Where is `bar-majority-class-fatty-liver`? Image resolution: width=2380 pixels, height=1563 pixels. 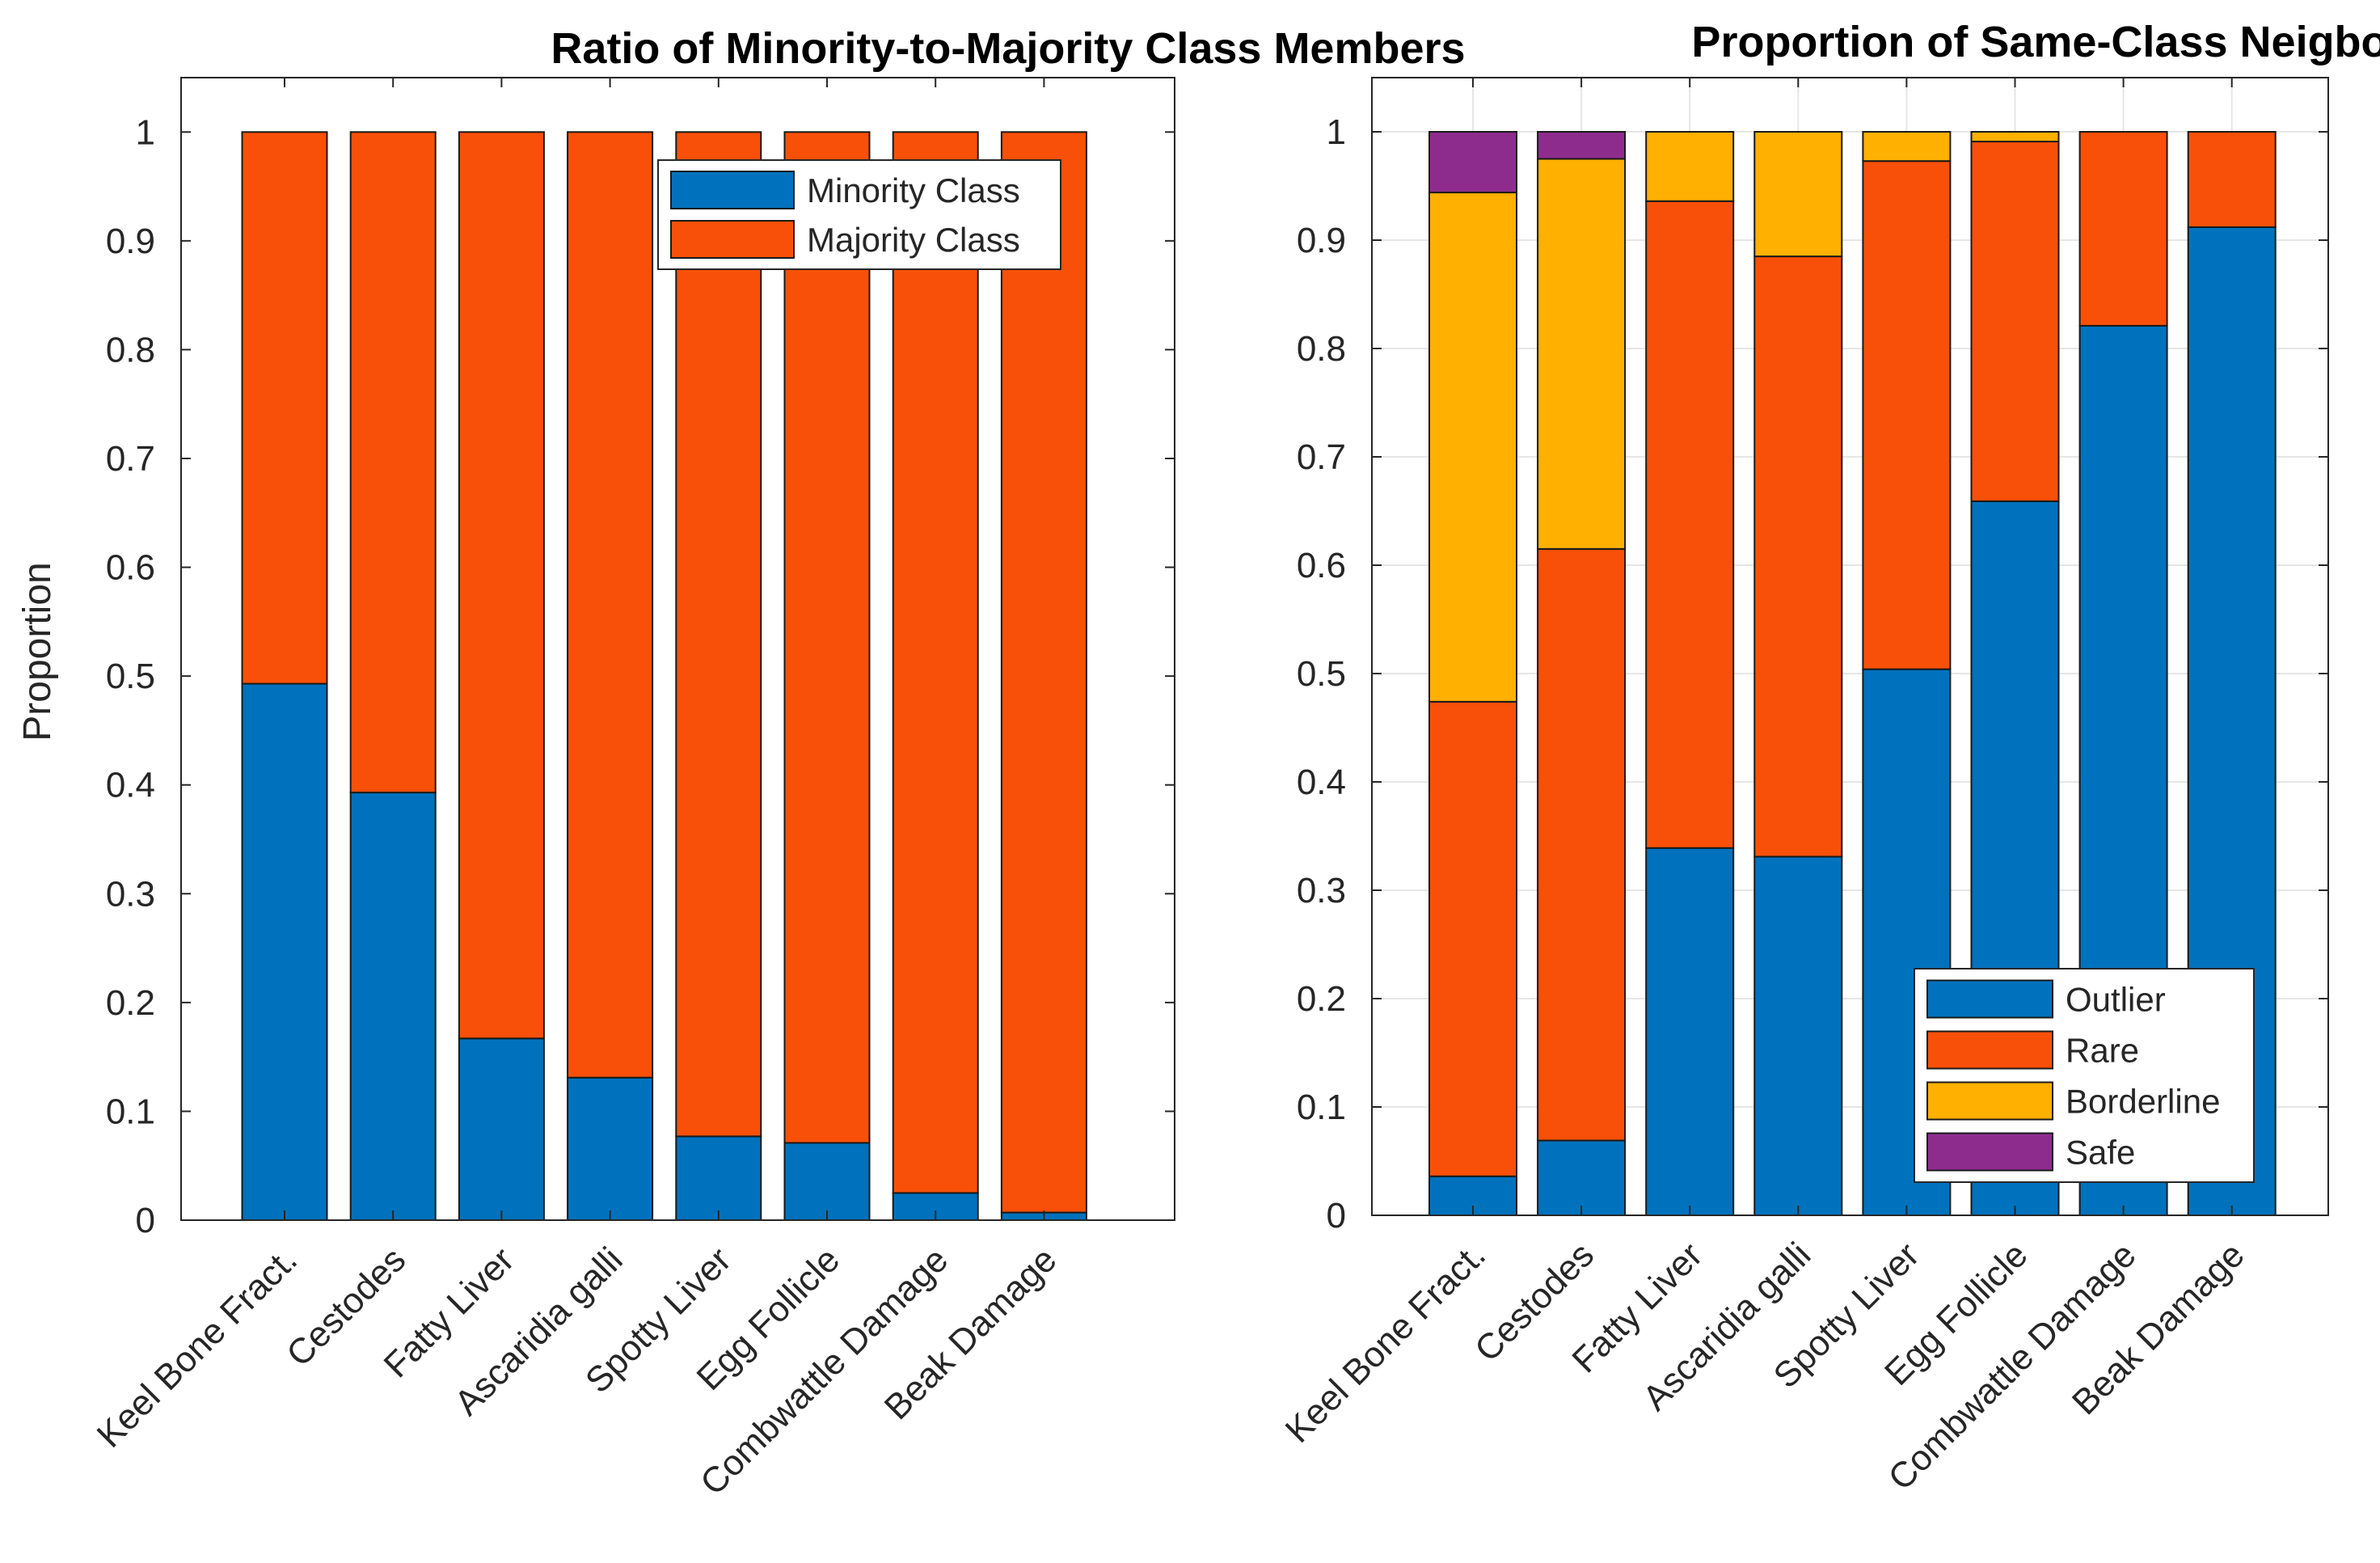 bar-majority-class-fatty-liver is located at coordinates (501, 585).